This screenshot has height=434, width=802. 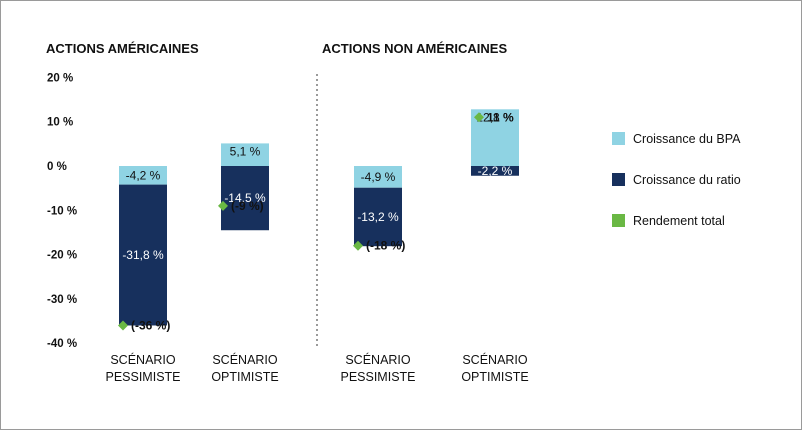 What do you see at coordinates (500, 117) in the screenshot?
I see `total-return-label: 11 %` at bounding box center [500, 117].